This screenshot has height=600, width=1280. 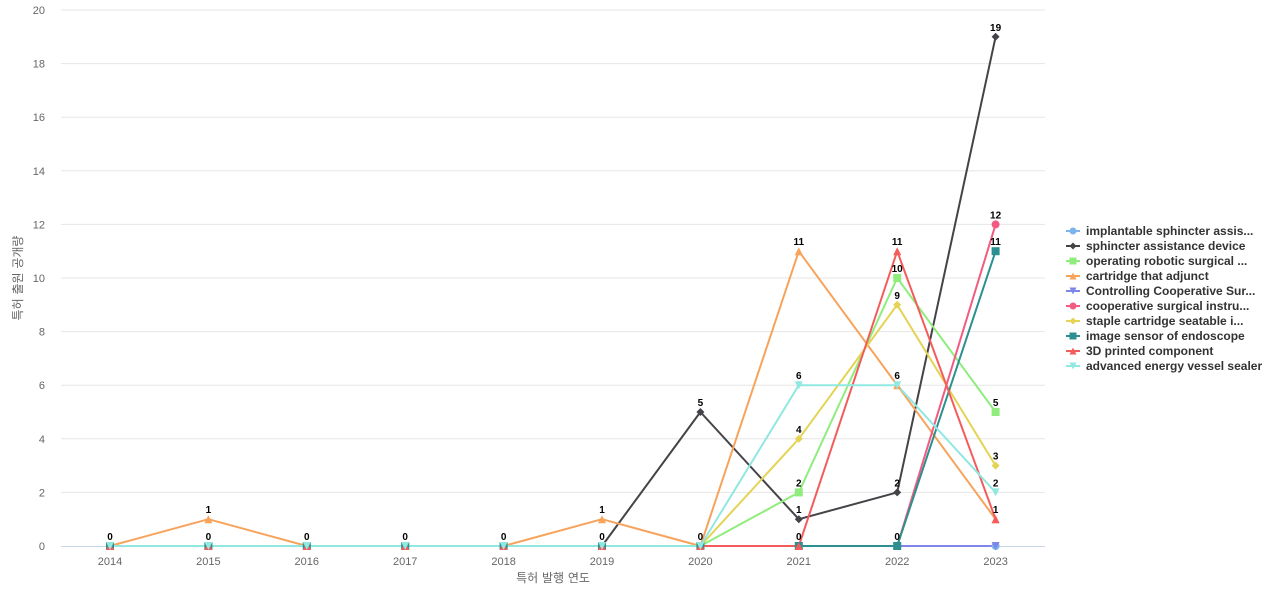 What do you see at coordinates (1174, 366) in the screenshot?
I see `legend-label: advanced energy vessel sealer` at bounding box center [1174, 366].